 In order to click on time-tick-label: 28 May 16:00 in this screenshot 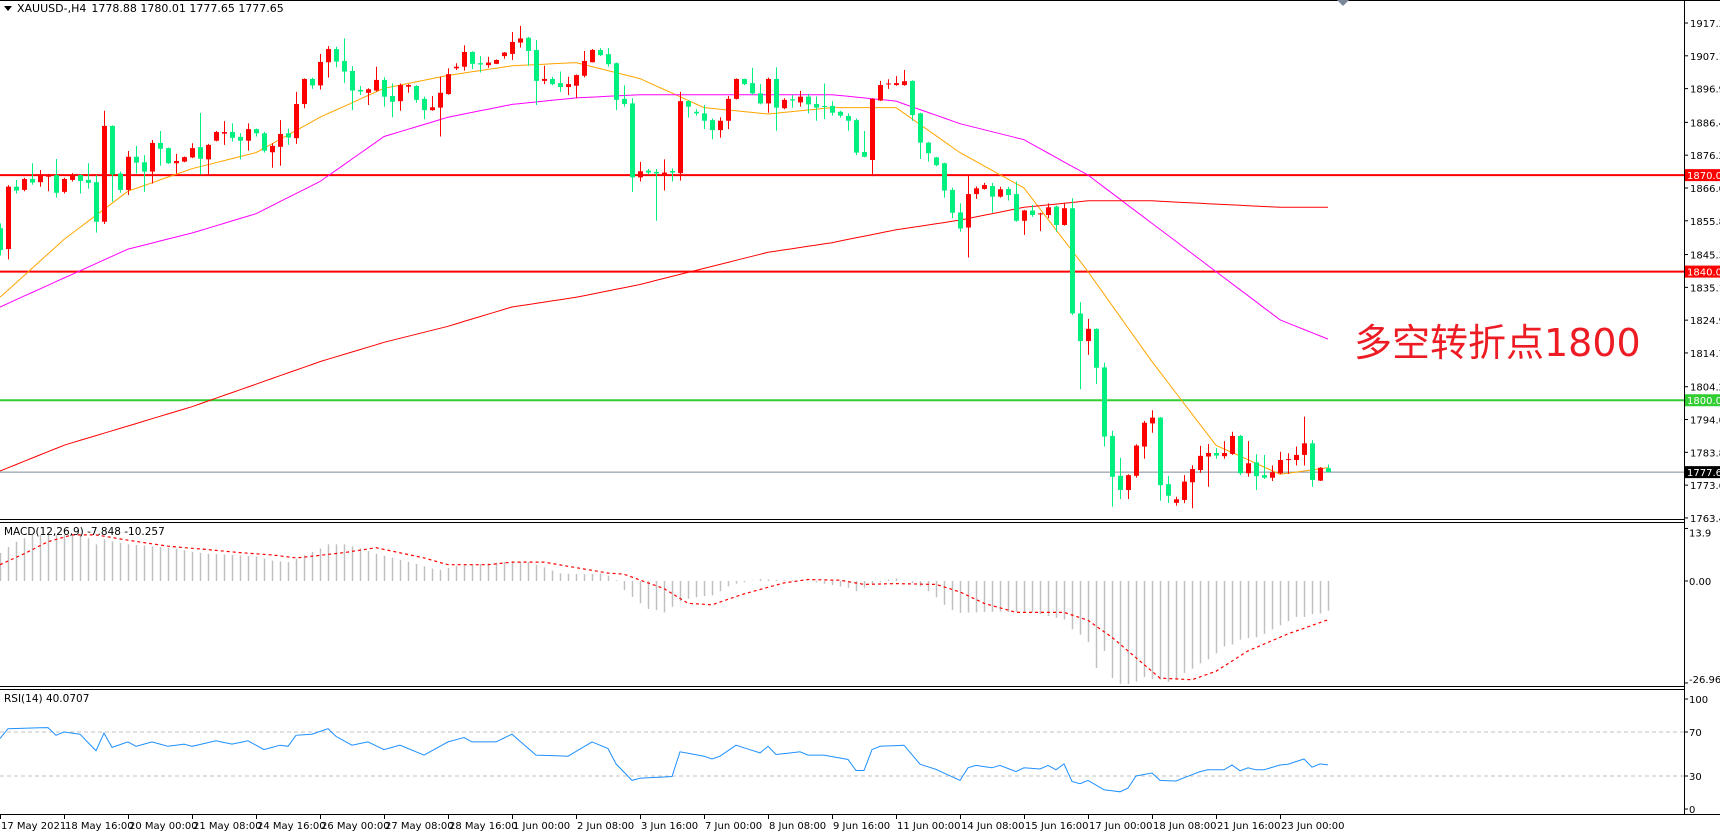, I will do `click(483, 826)`.